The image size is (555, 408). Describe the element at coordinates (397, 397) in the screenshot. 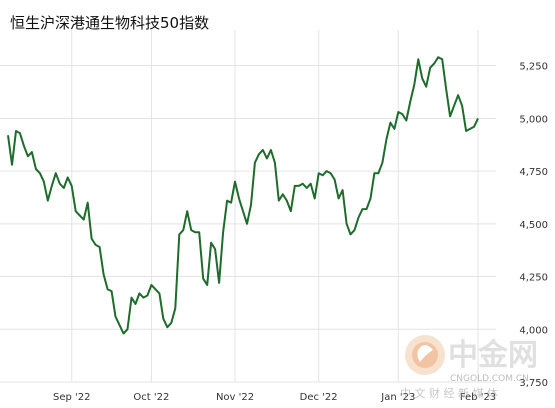

I see `x-tick-label: Jan '23` at that location.